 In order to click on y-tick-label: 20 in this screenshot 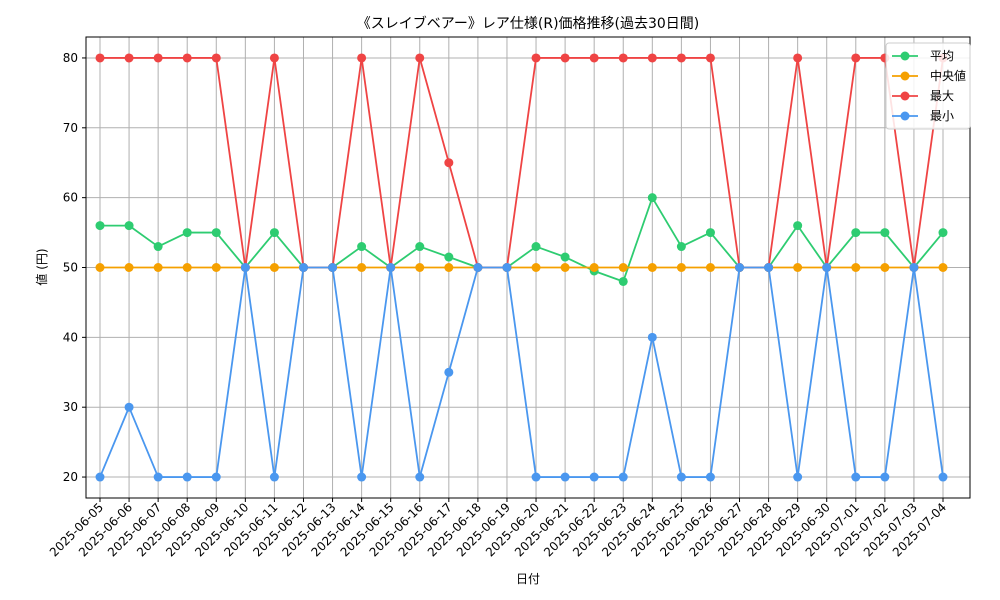, I will do `click(70, 477)`.